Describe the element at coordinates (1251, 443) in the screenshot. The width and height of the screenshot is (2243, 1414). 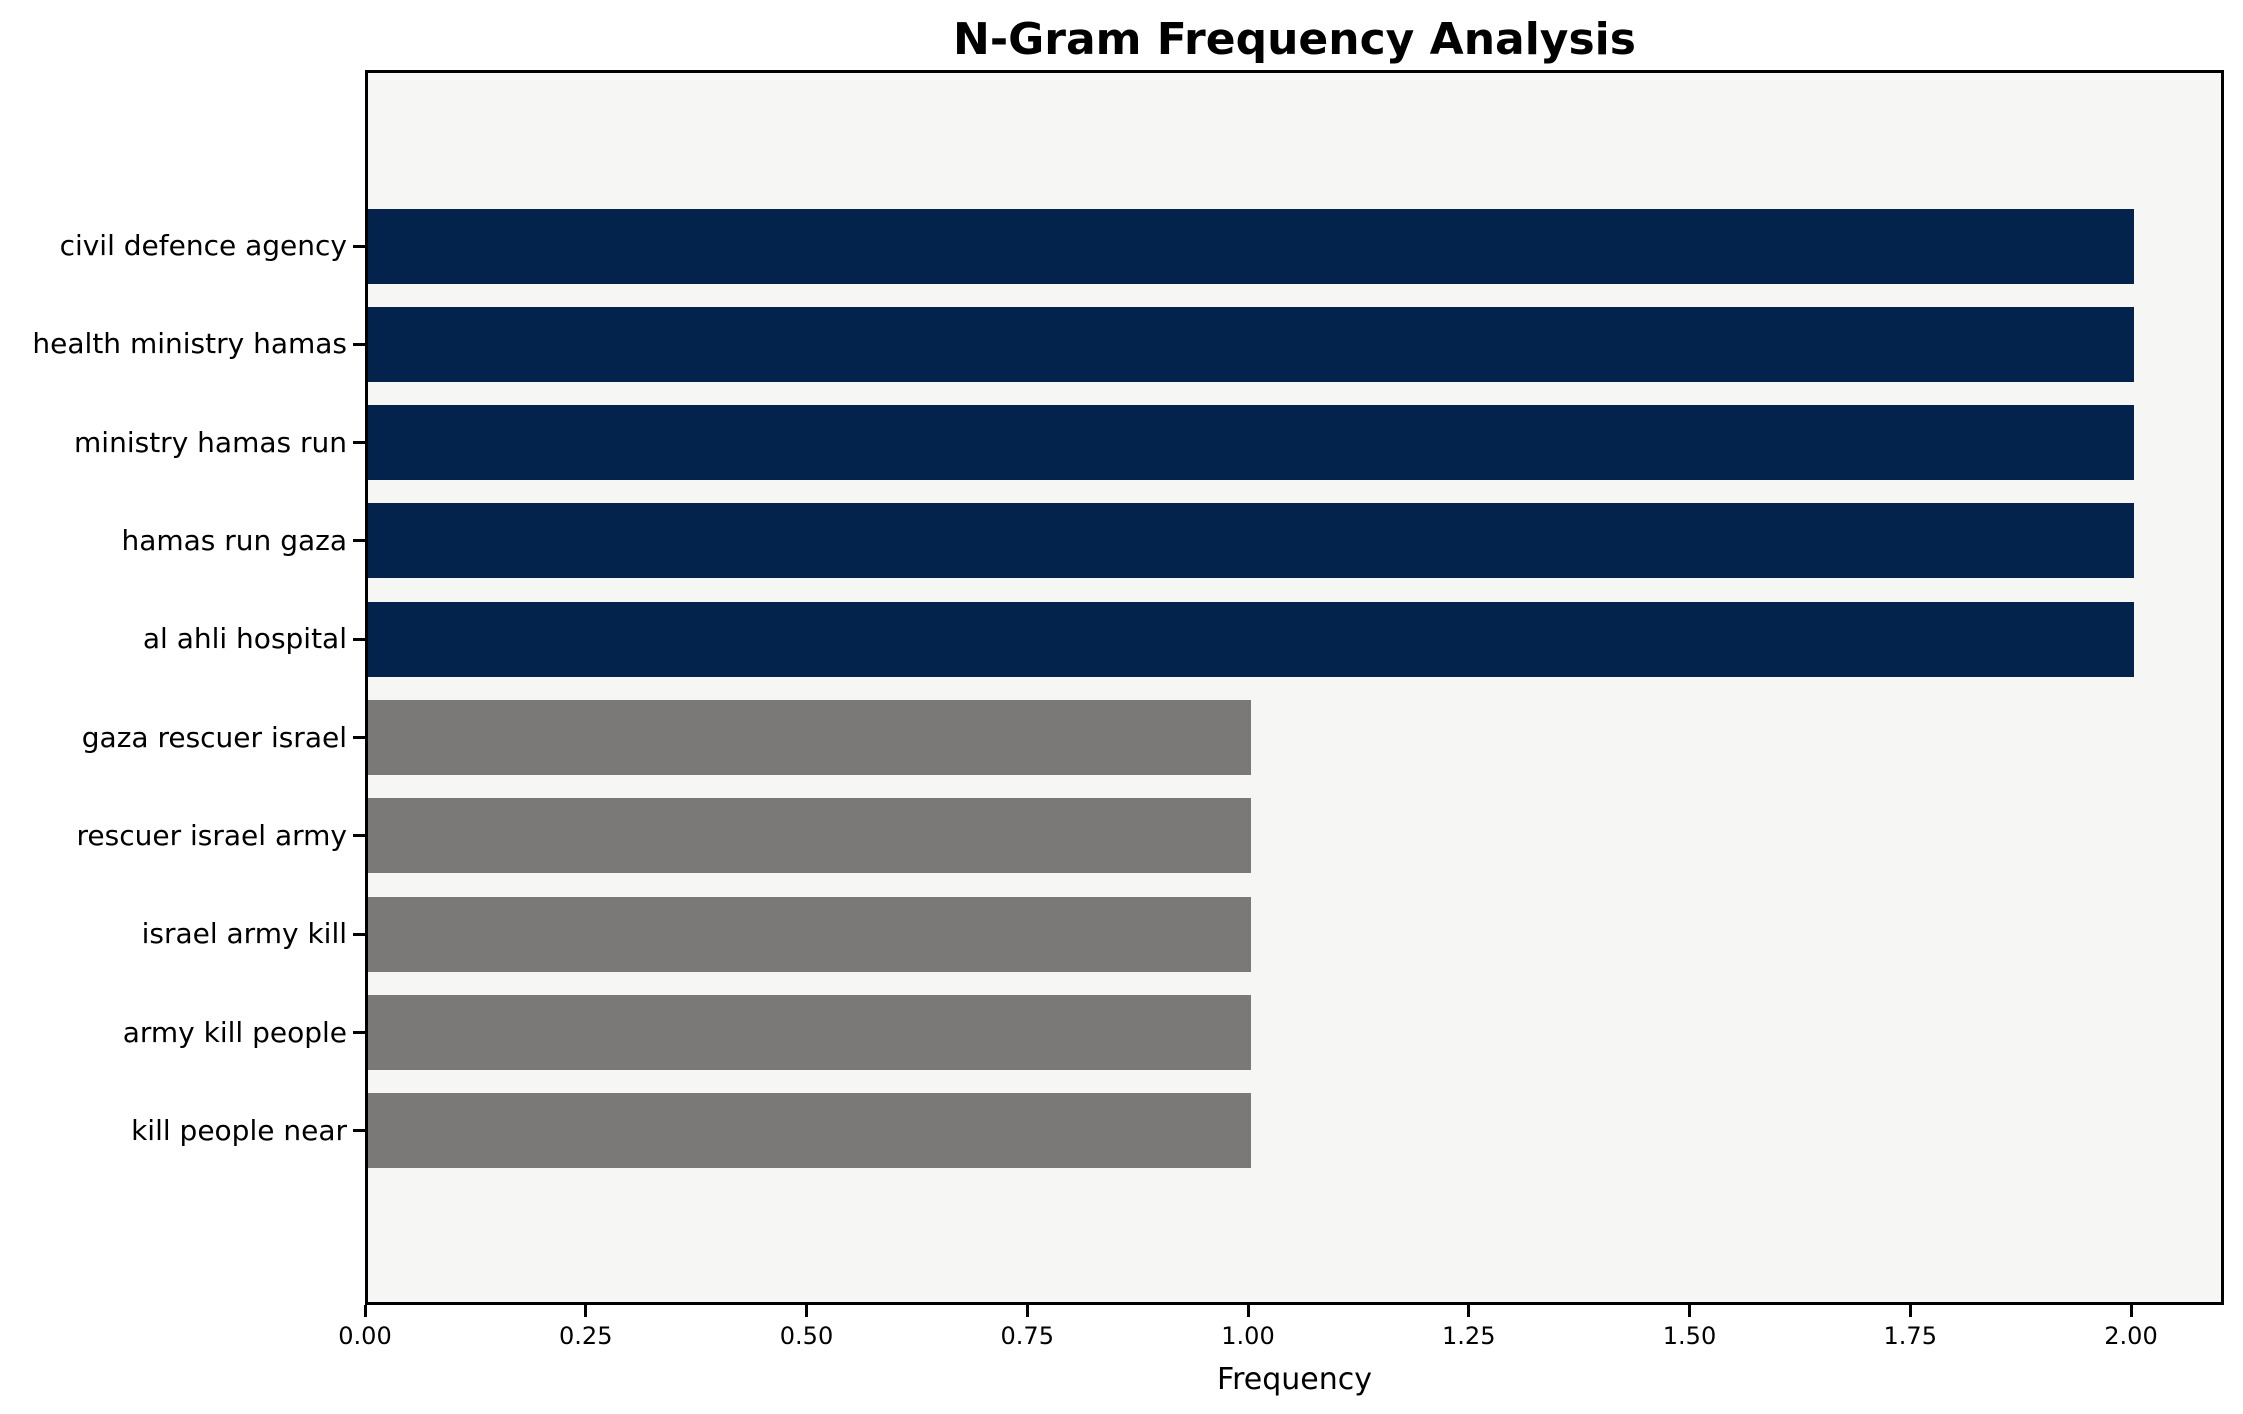
I see `bar-ministry-hamas-run` at that location.